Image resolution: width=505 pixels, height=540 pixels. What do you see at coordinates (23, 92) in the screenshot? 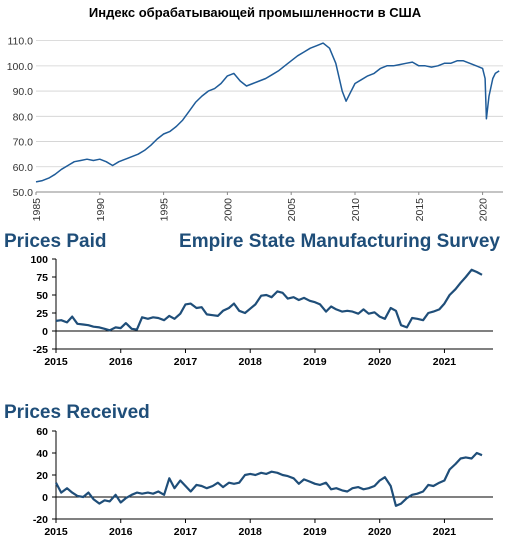
I see `y-tick-label: 90.0` at bounding box center [23, 92].